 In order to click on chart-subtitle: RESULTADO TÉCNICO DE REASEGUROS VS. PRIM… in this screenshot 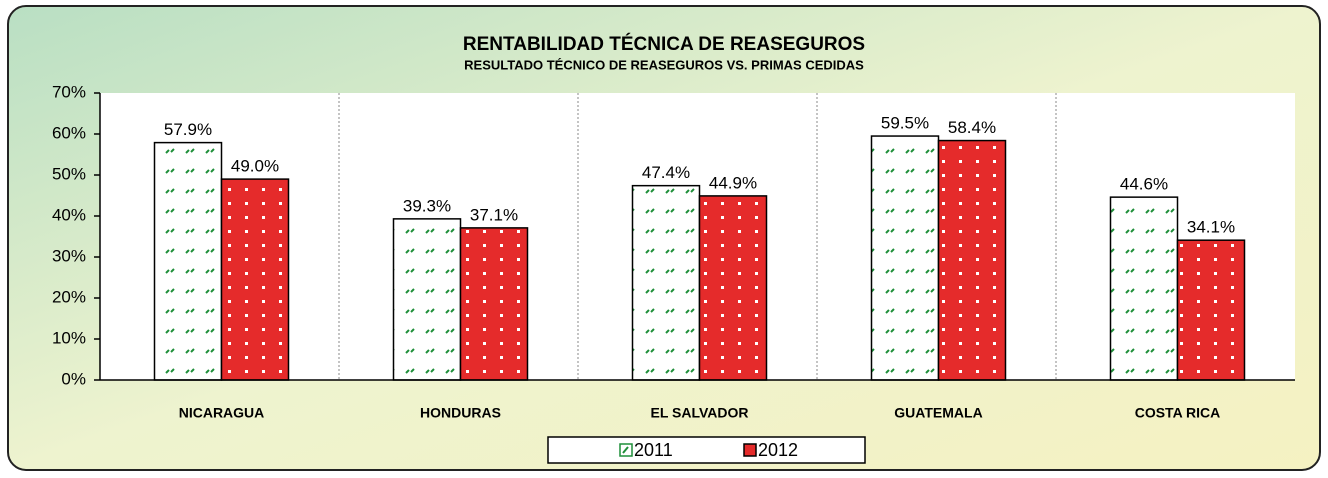, I will do `click(664, 64)`.